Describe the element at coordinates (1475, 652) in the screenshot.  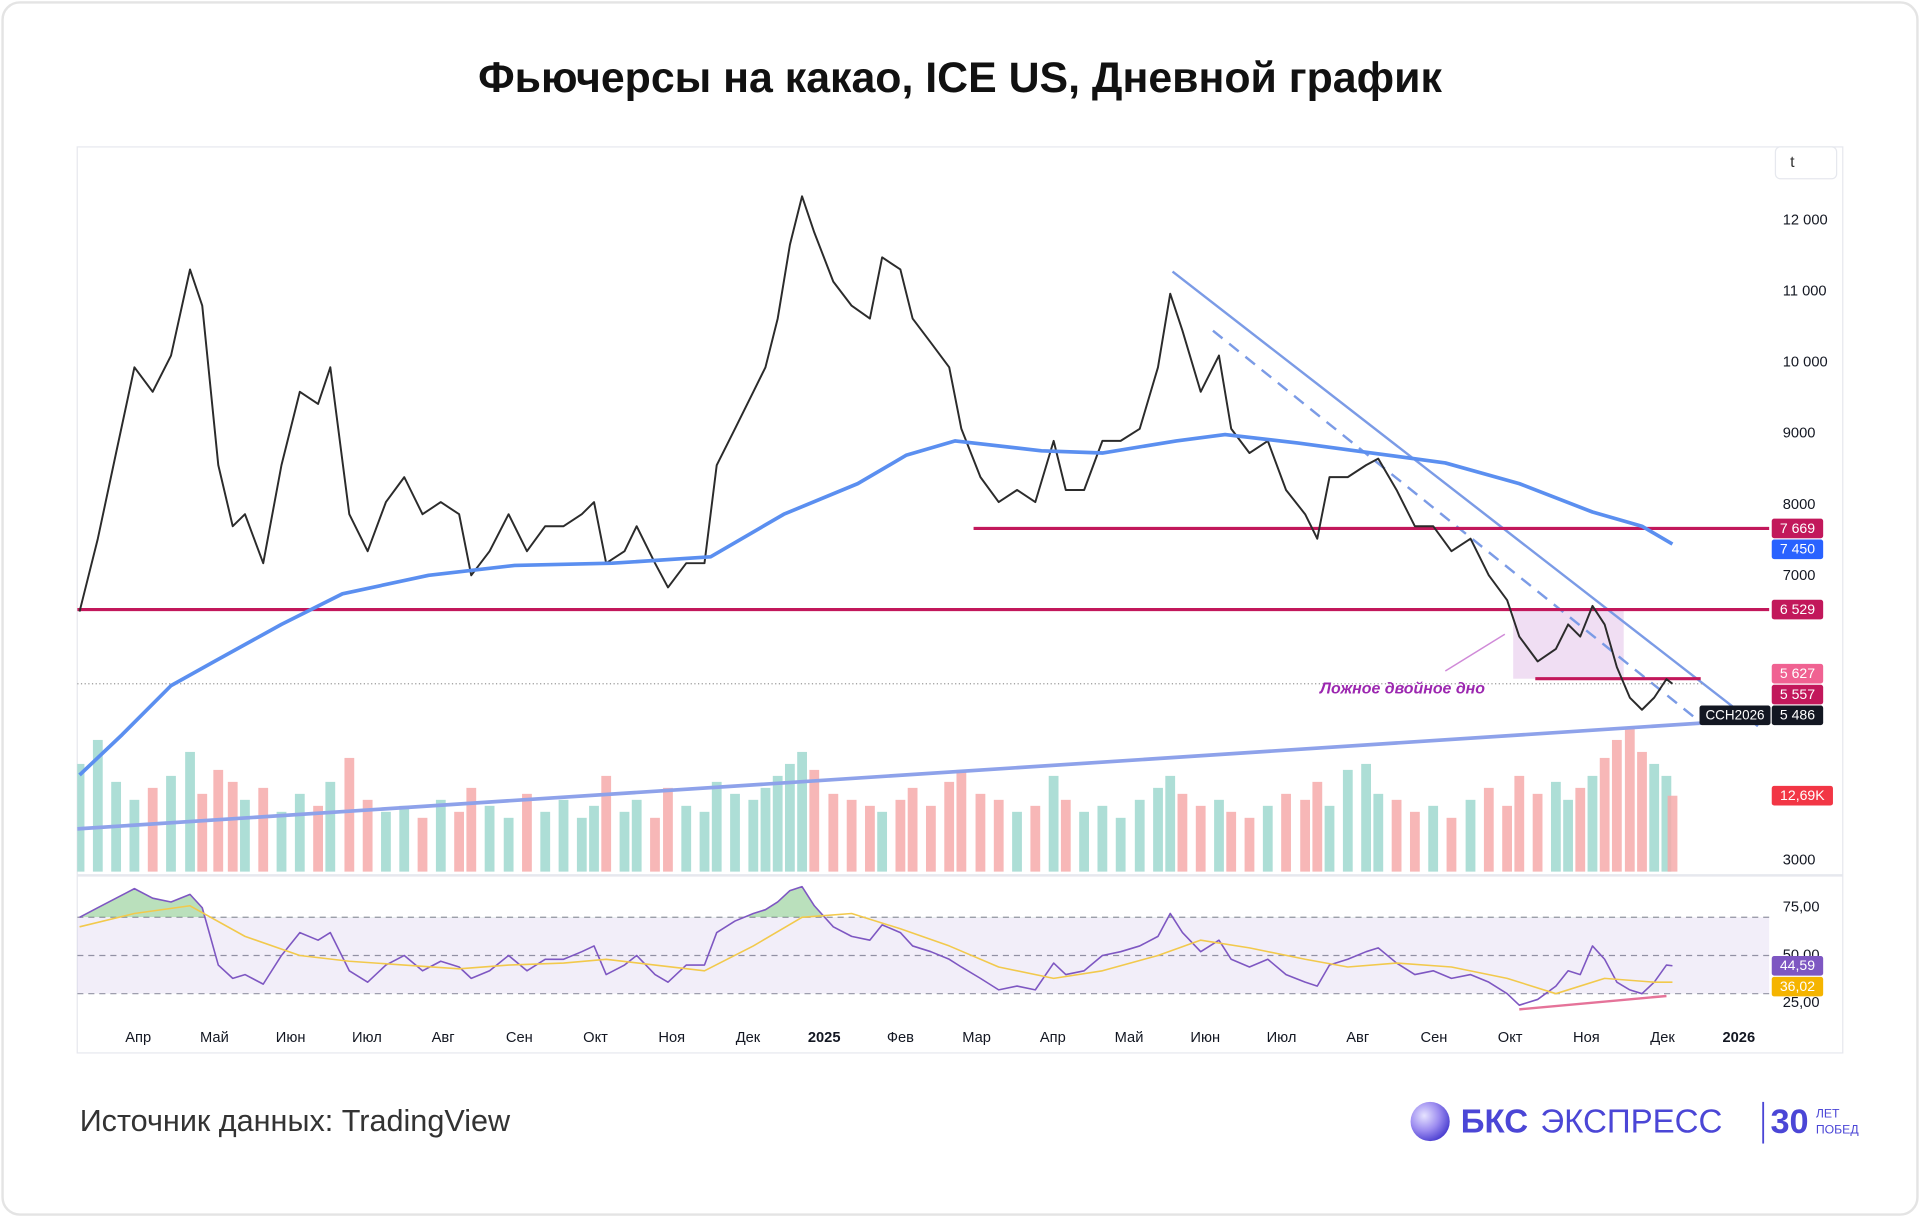
I see `annotation-leader` at that location.